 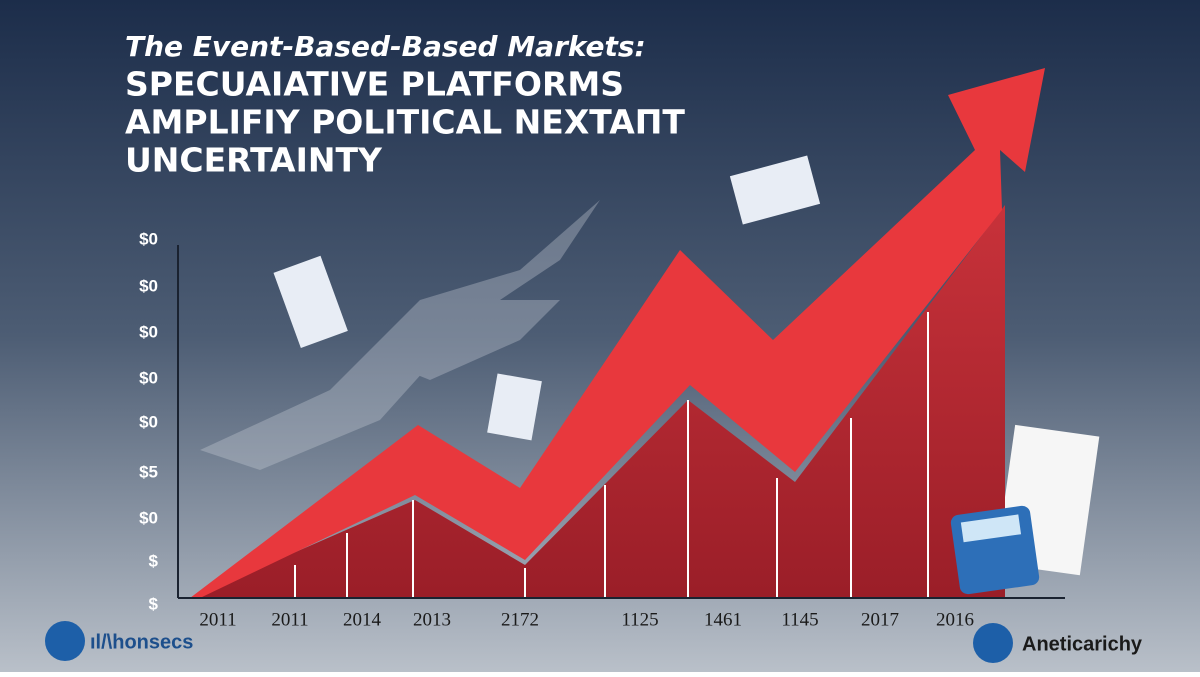 I want to click on logo-text: Aneticarichy, so click(x=1082, y=644).